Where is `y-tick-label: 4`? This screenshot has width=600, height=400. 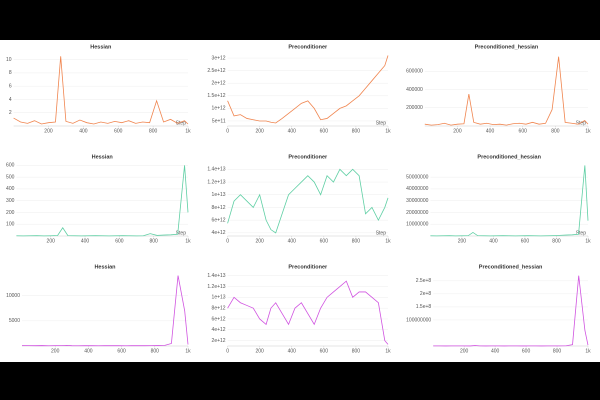
y-tick-label: 4 is located at coordinates (10, 100).